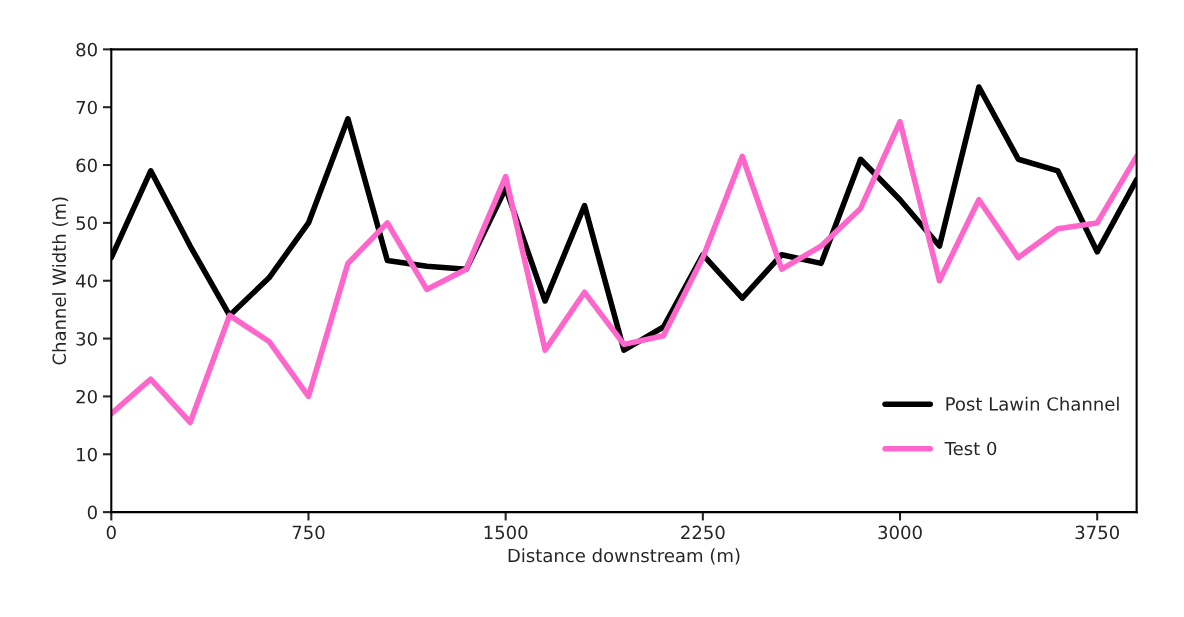  I want to click on y-tick-label: 30, so click(86, 339).